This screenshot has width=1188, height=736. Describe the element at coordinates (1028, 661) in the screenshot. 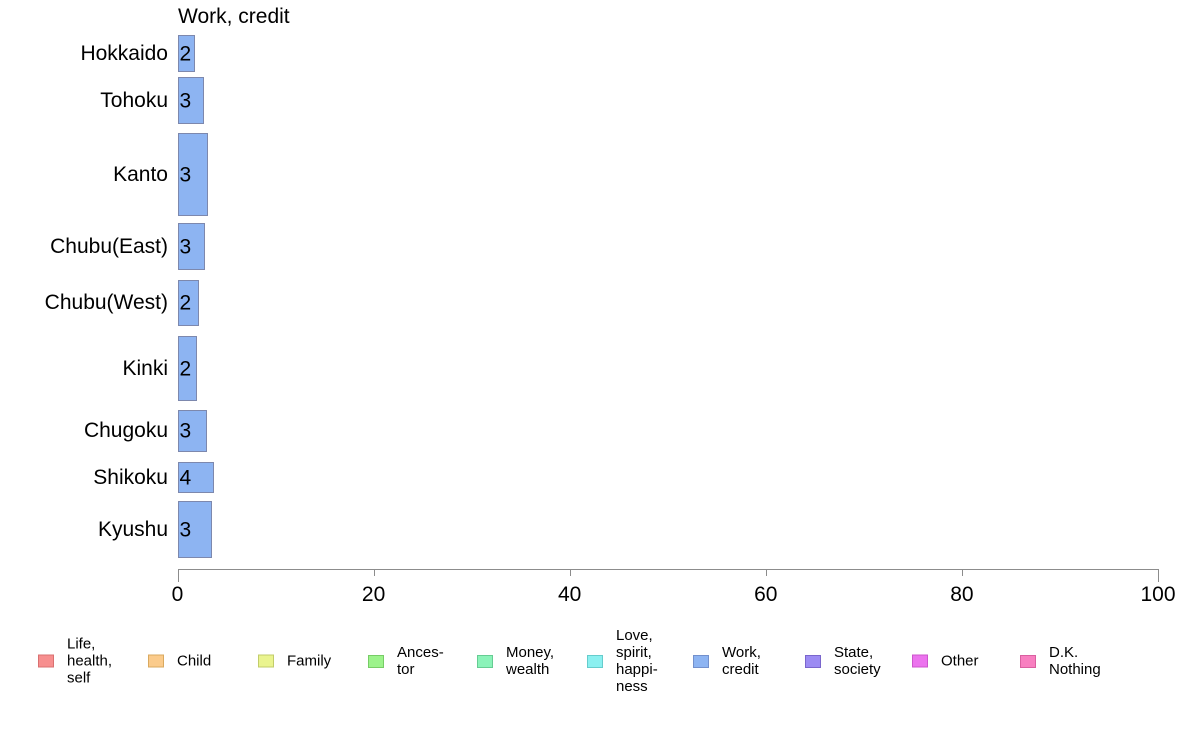

I see `legend-swatch-dk-nothing` at that location.